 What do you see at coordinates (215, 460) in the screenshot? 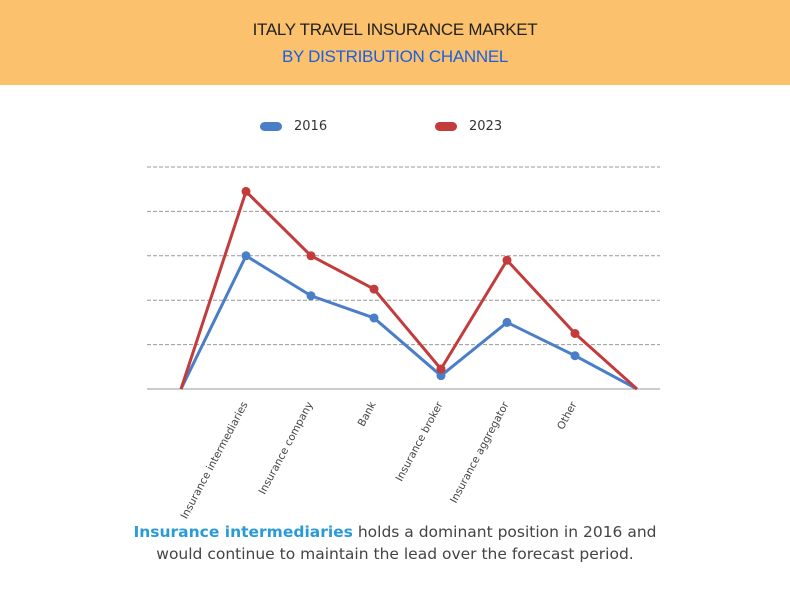
I see `x-axis-label: Insurance intermediaries` at bounding box center [215, 460].